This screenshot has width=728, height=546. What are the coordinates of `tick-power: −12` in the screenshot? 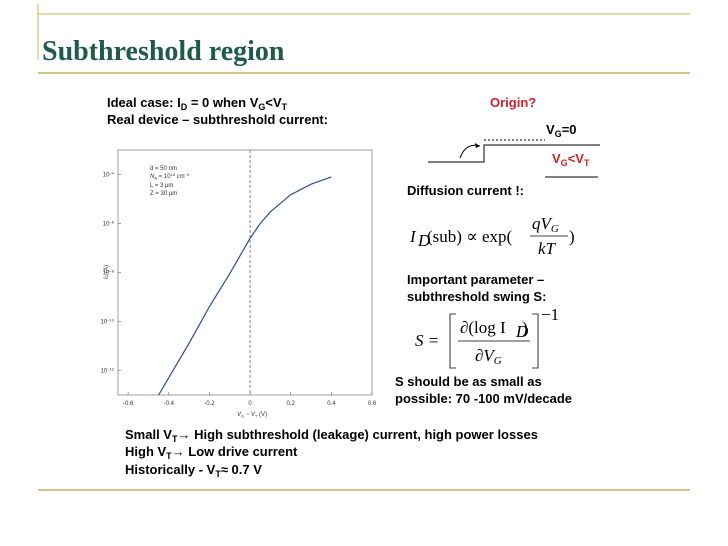 It's located at (111, 369).